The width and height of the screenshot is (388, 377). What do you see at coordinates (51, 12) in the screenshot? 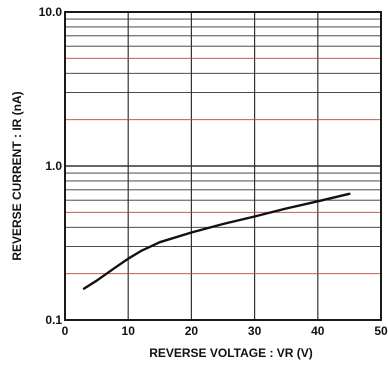
I see `y-tick-label: 10.0` at bounding box center [51, 12].